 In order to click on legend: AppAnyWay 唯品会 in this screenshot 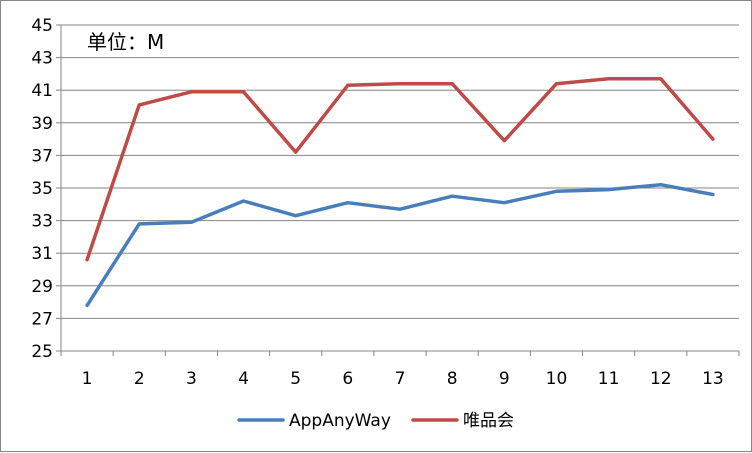, I will do `click(375, 421)`.